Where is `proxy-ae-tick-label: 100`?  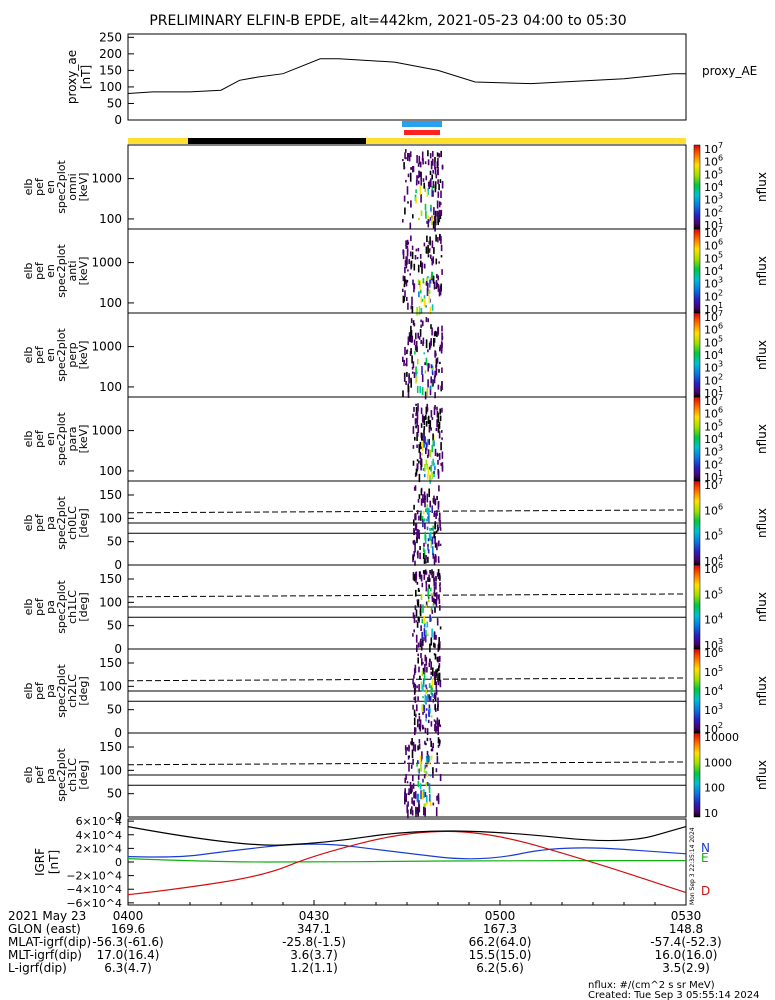 proxy-ae-tick-label: 100 is located at coordinates (110, 87).